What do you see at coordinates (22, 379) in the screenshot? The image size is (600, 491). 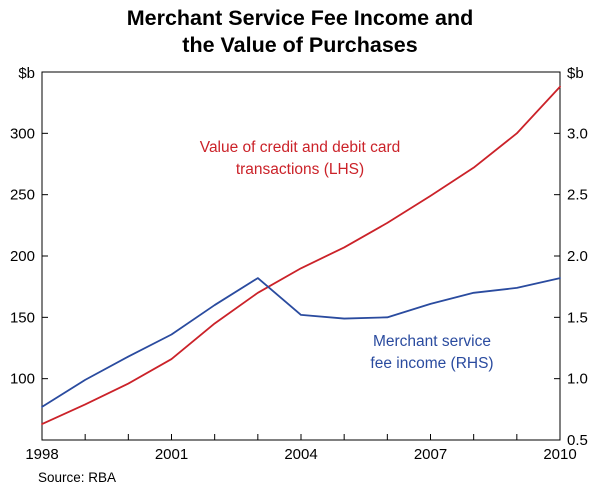 I see `left-tick-label: 100` at bounding box center [22, 379].